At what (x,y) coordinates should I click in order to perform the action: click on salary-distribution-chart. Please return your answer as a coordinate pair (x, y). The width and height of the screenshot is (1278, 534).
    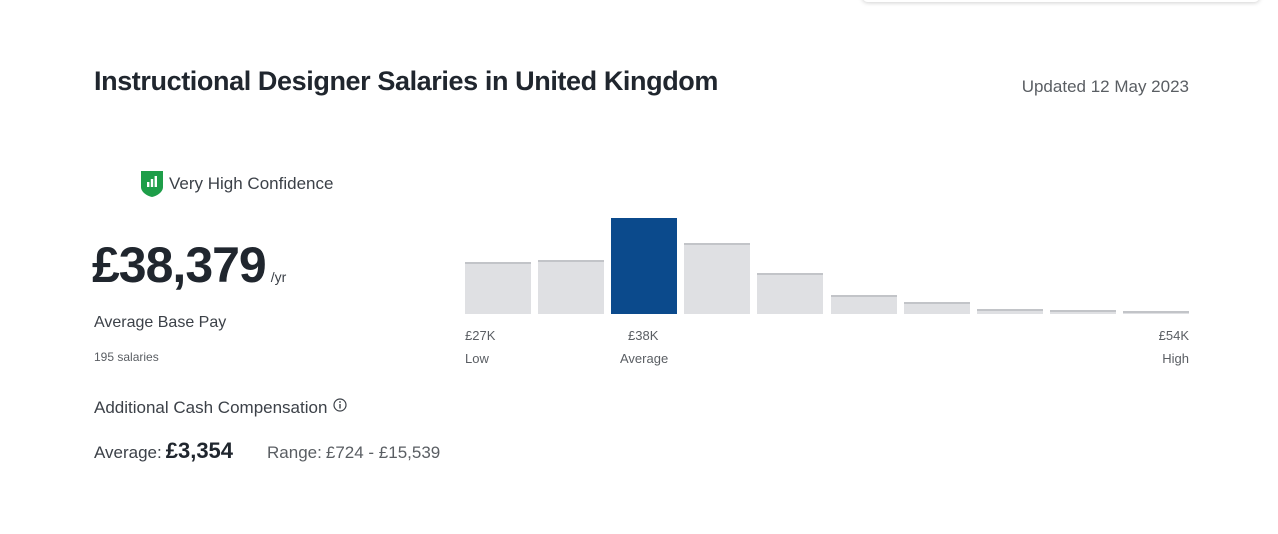
    Looking at the image, I should click on (827, 266).